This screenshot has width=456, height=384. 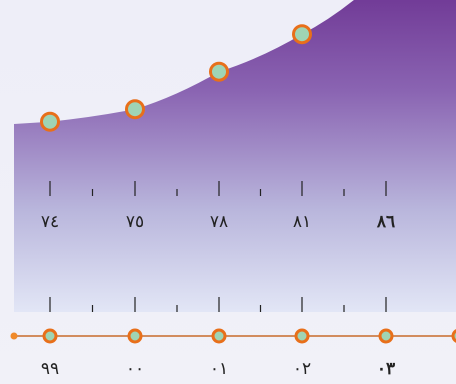 I want to click on timeline-markers, so click(x=249, y=336).